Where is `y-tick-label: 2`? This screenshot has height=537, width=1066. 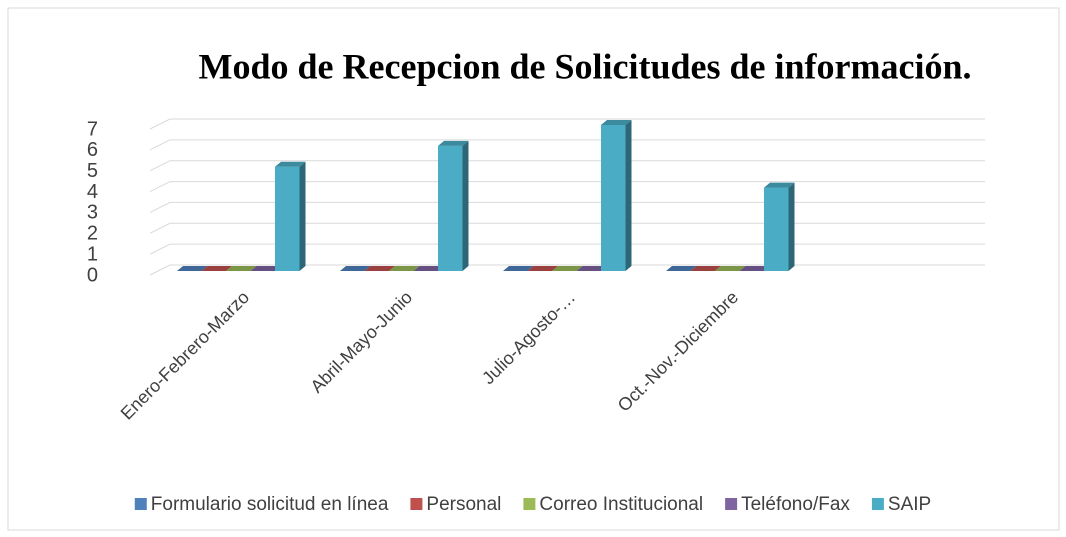
y-tick-label: 2 is located at coordinates (92, 234).